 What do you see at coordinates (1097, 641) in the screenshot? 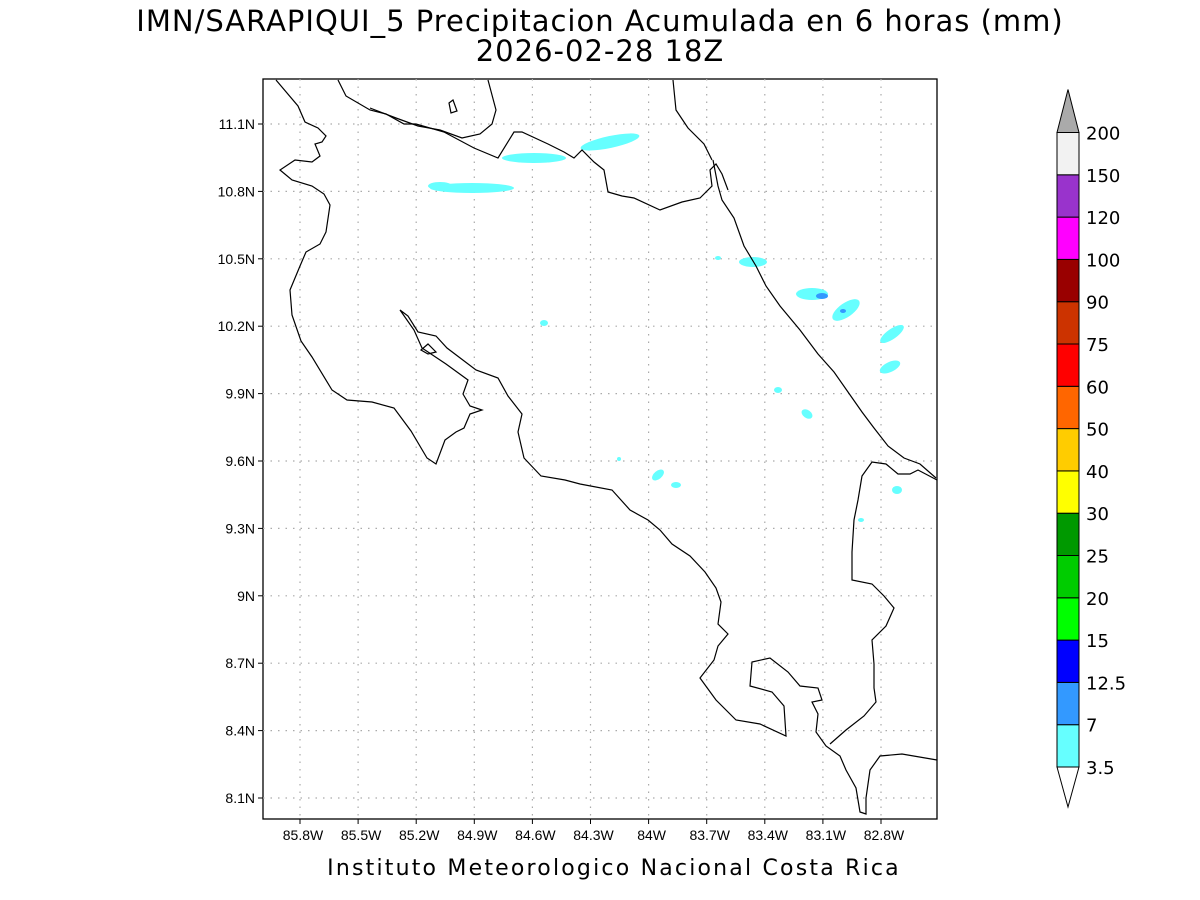
I see `colorbar-label: 15` at bounding box center [1097, 641].